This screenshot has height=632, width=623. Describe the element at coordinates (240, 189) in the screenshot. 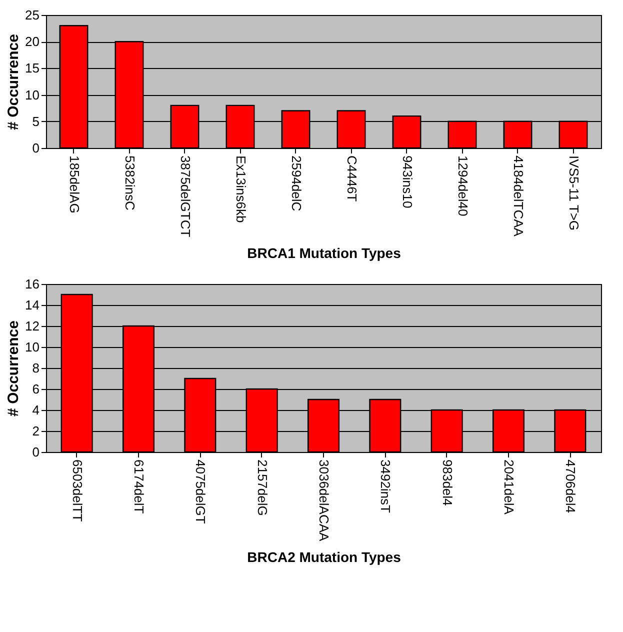

I see `x-tick-label: Ex13ins6kb` at that location.